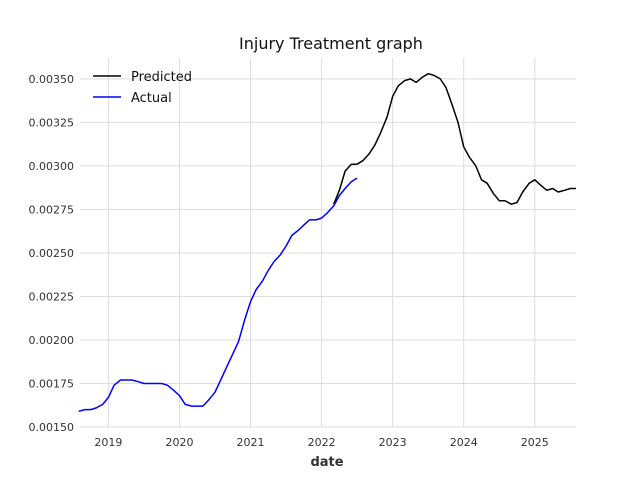  What do you see at coordinates (142, 88) in the screenshot?
I see `legend: Predicted Actual` at bounding box center [142, 88].